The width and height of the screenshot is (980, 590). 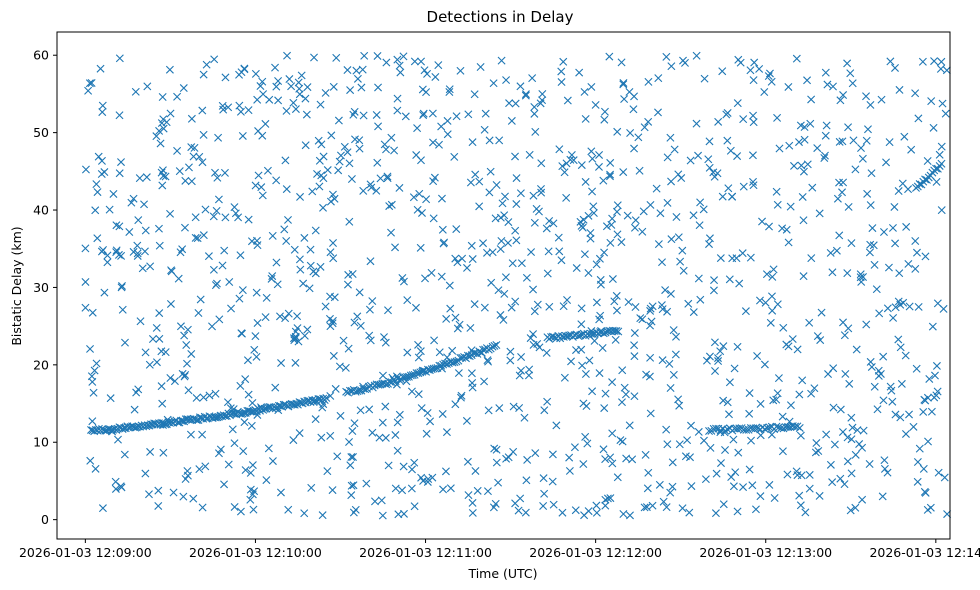 What do you see at coordinates (924, 552) in the screenshot?
I see `x-tick-label: 2026-01-03 12:14:00` at bounding box center [924, 552].